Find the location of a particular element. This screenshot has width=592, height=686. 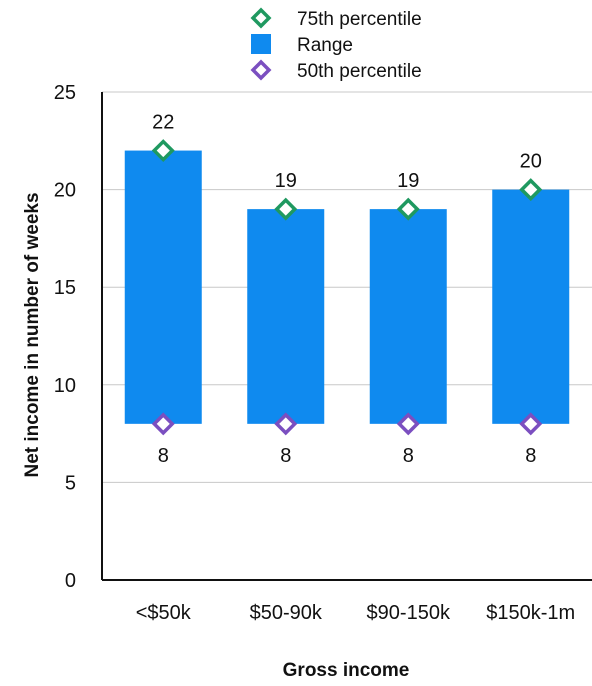

legend: 75th percentile Range 50th percentile is located at coordinates (336, 44).